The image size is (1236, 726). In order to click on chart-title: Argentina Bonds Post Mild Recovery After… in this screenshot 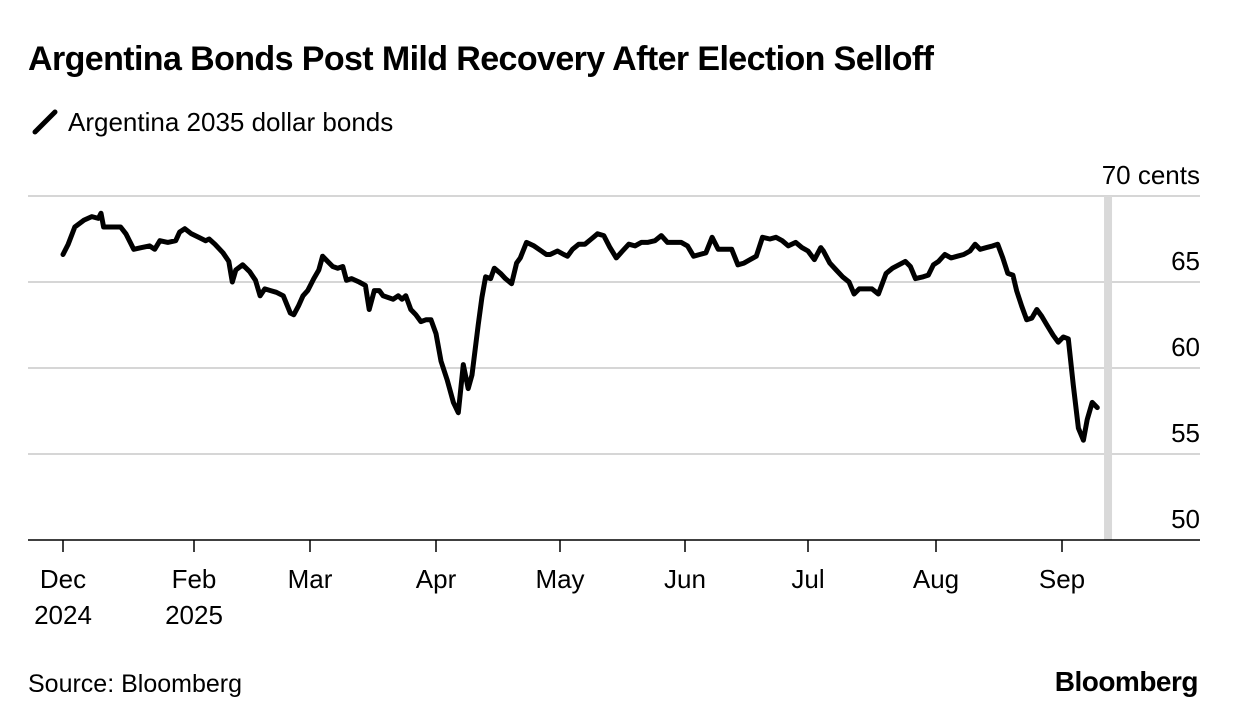, I will do `click(481, 59)`.